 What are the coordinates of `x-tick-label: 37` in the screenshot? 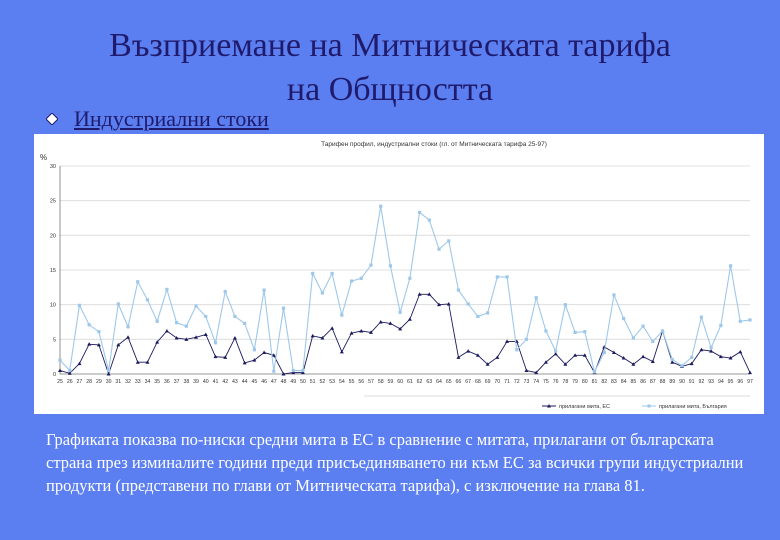 It's located at (177, 382).